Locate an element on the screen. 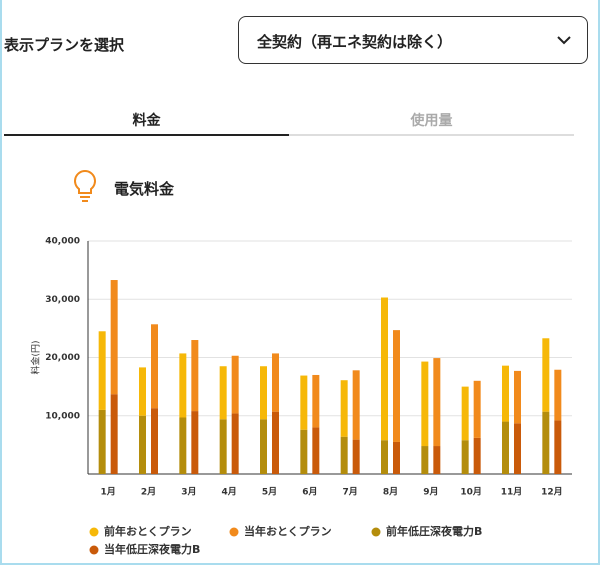  x-tick-label: 8月 is located at coordinates (390, 492).